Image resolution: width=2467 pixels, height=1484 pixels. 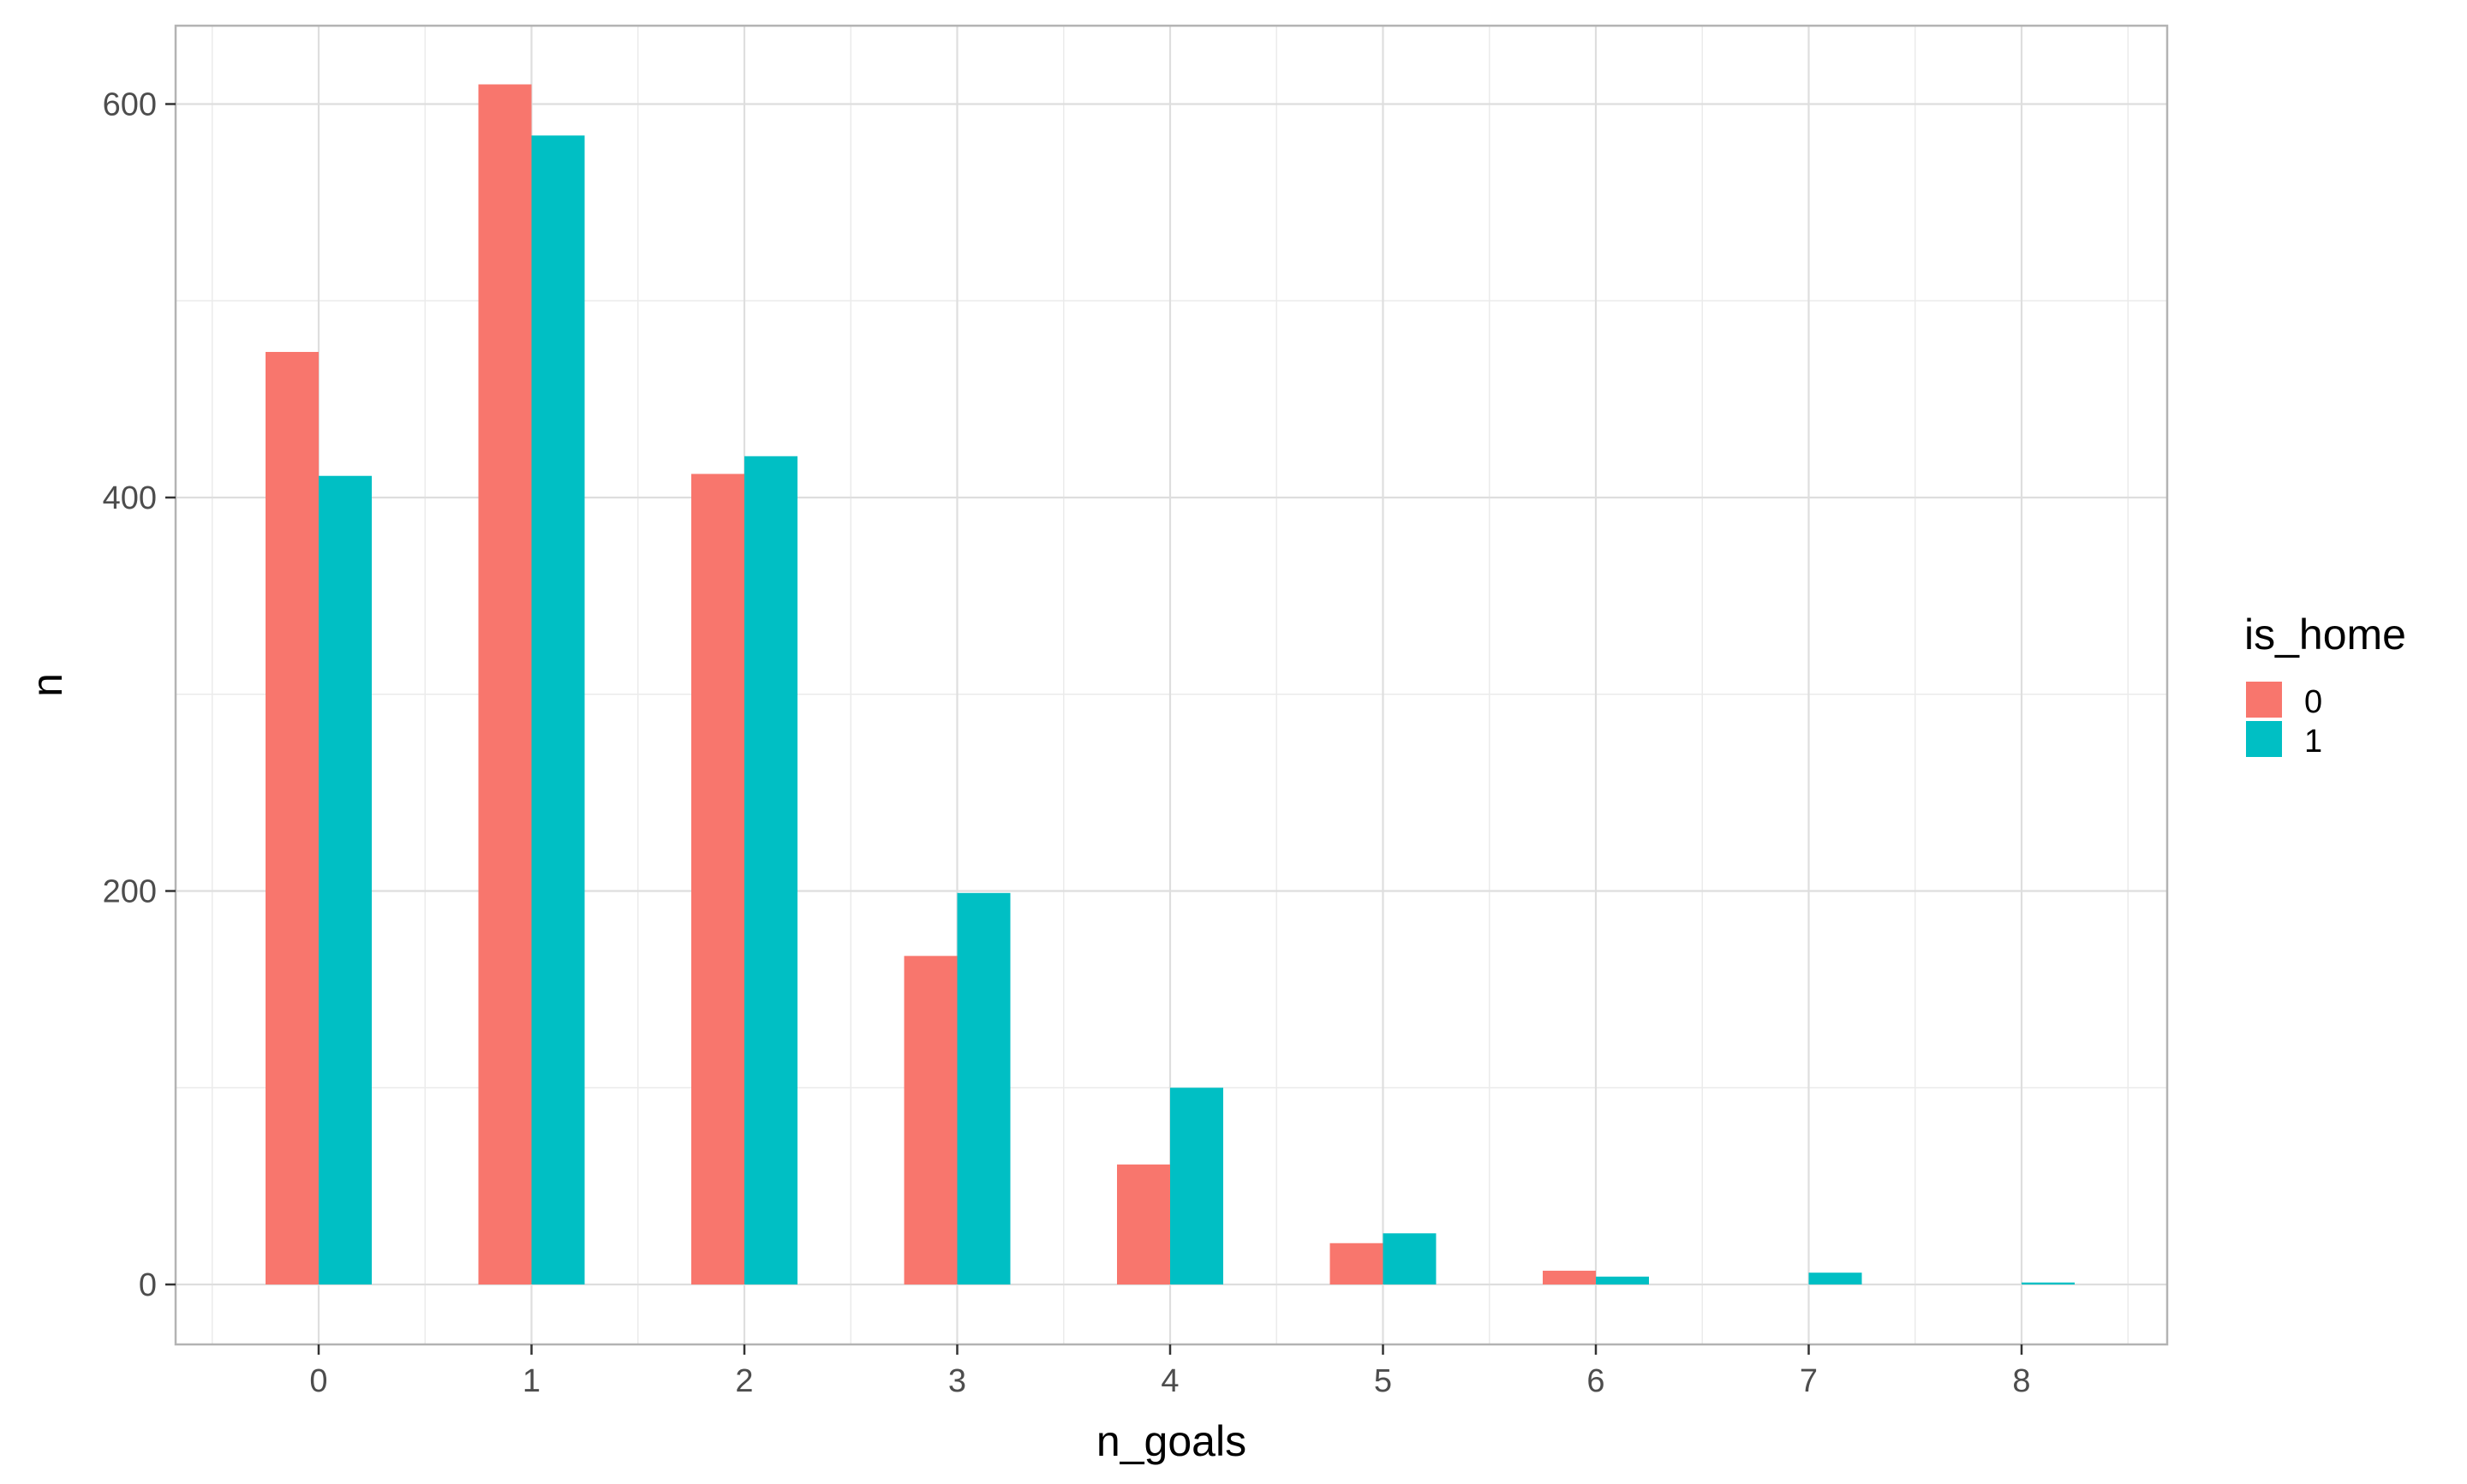 I want to click on x-tick-label: 0, so click(x=318, y=1381).